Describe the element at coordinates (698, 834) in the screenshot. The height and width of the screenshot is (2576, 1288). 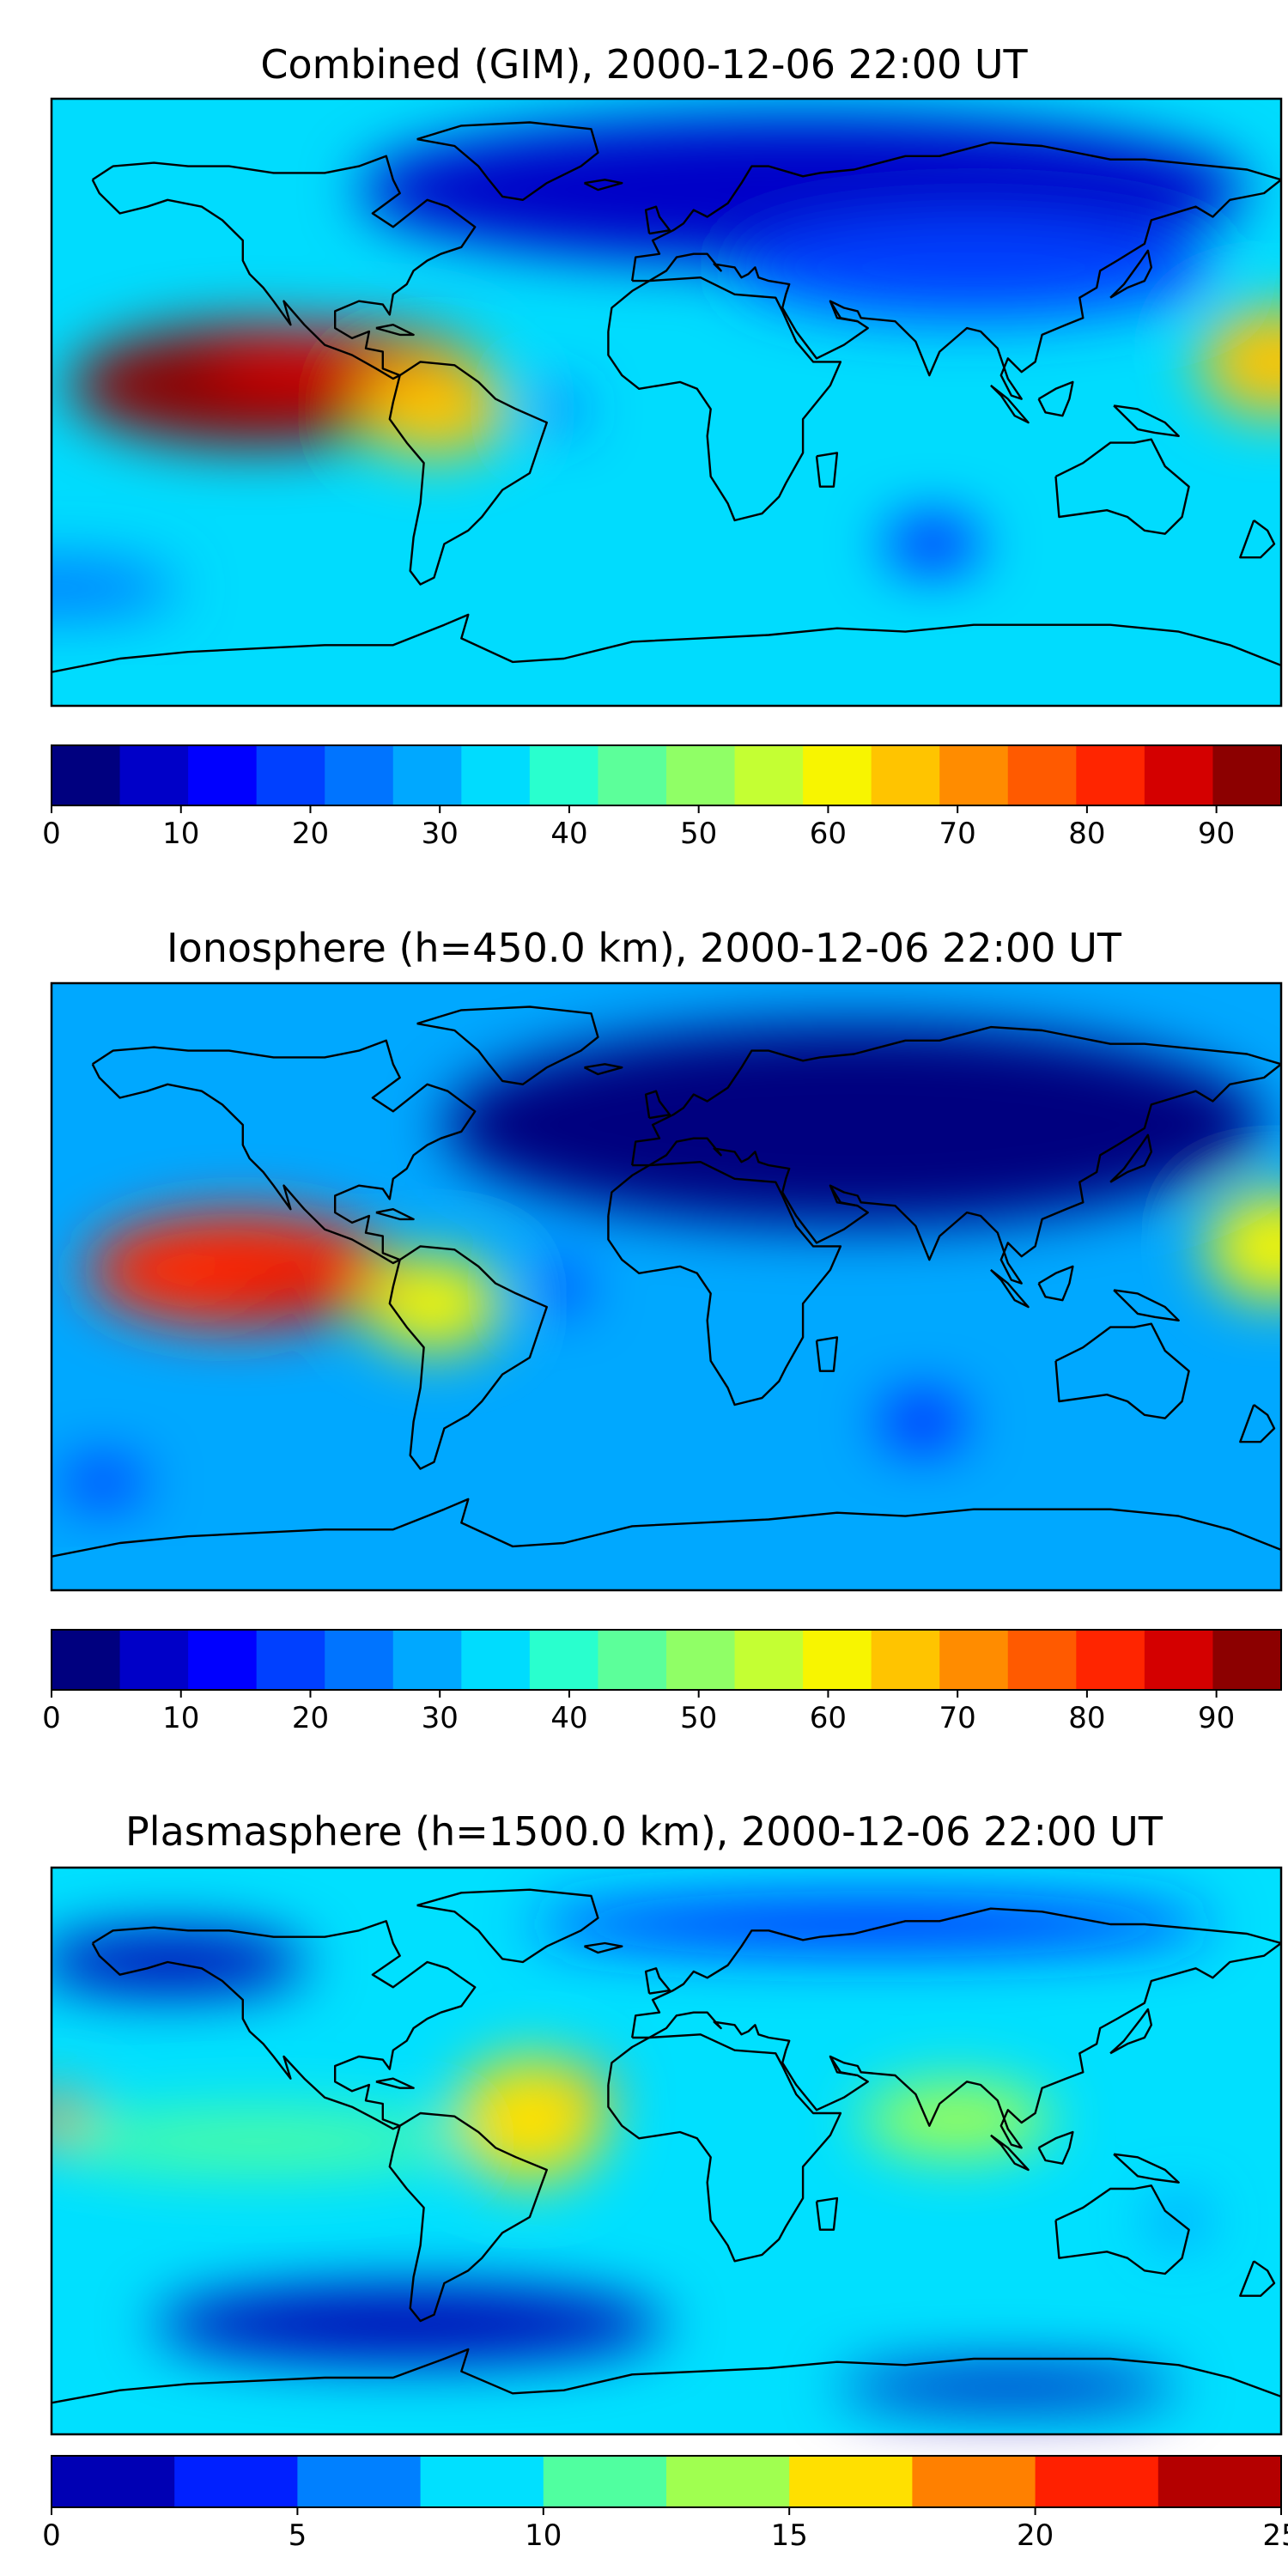
I see `colorbar-tick-label: 50` at that location.